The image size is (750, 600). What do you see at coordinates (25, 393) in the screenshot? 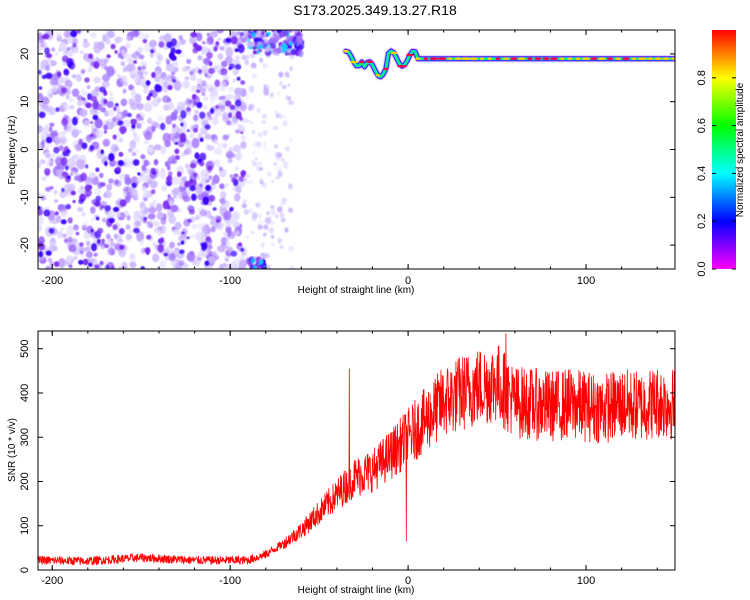
I see `snr-y-tick-label: 400` at bounding box center [25, 393].